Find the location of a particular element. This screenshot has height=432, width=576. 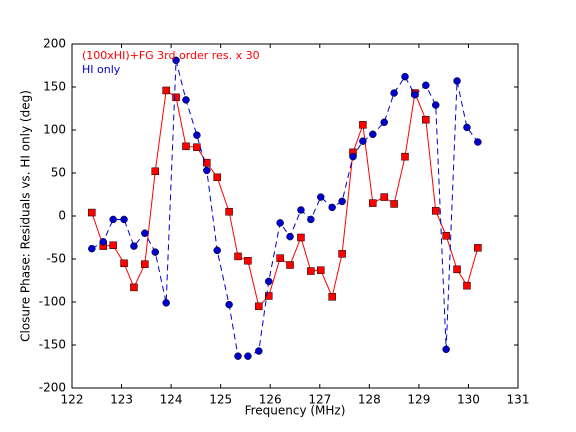

y-tick-label: 0 is located at coordinates (62, 216).